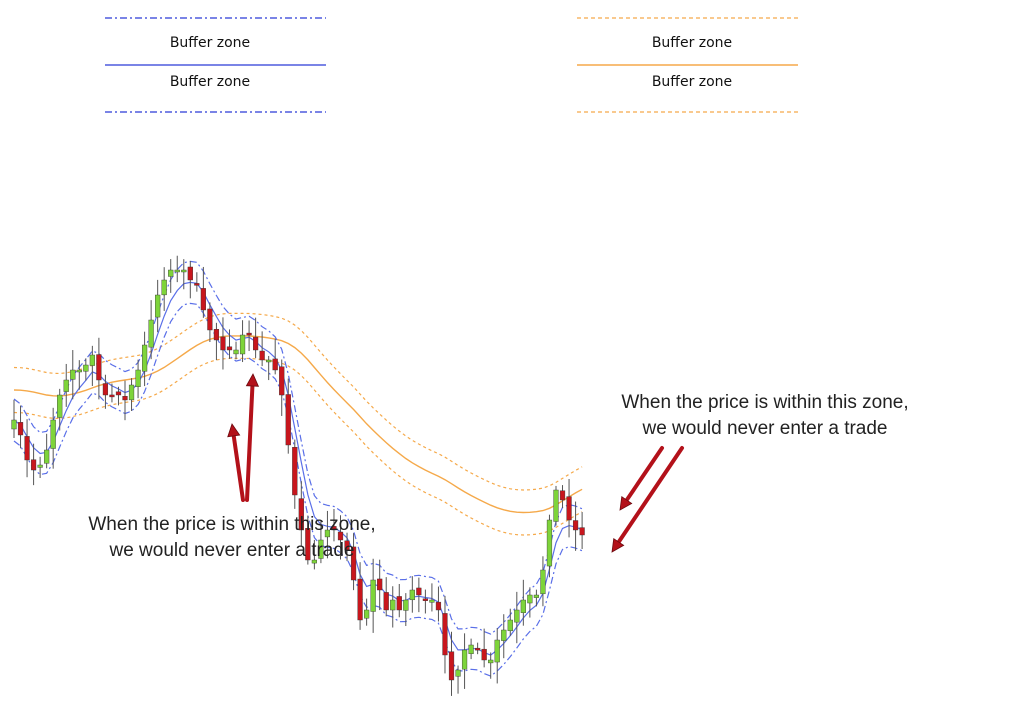 This screenshot has width=1023, height=702. Describe the element at coordinates (764, 428) in the screenshot. I see `annotation-right-line2: we would never enter a trade` at that location.